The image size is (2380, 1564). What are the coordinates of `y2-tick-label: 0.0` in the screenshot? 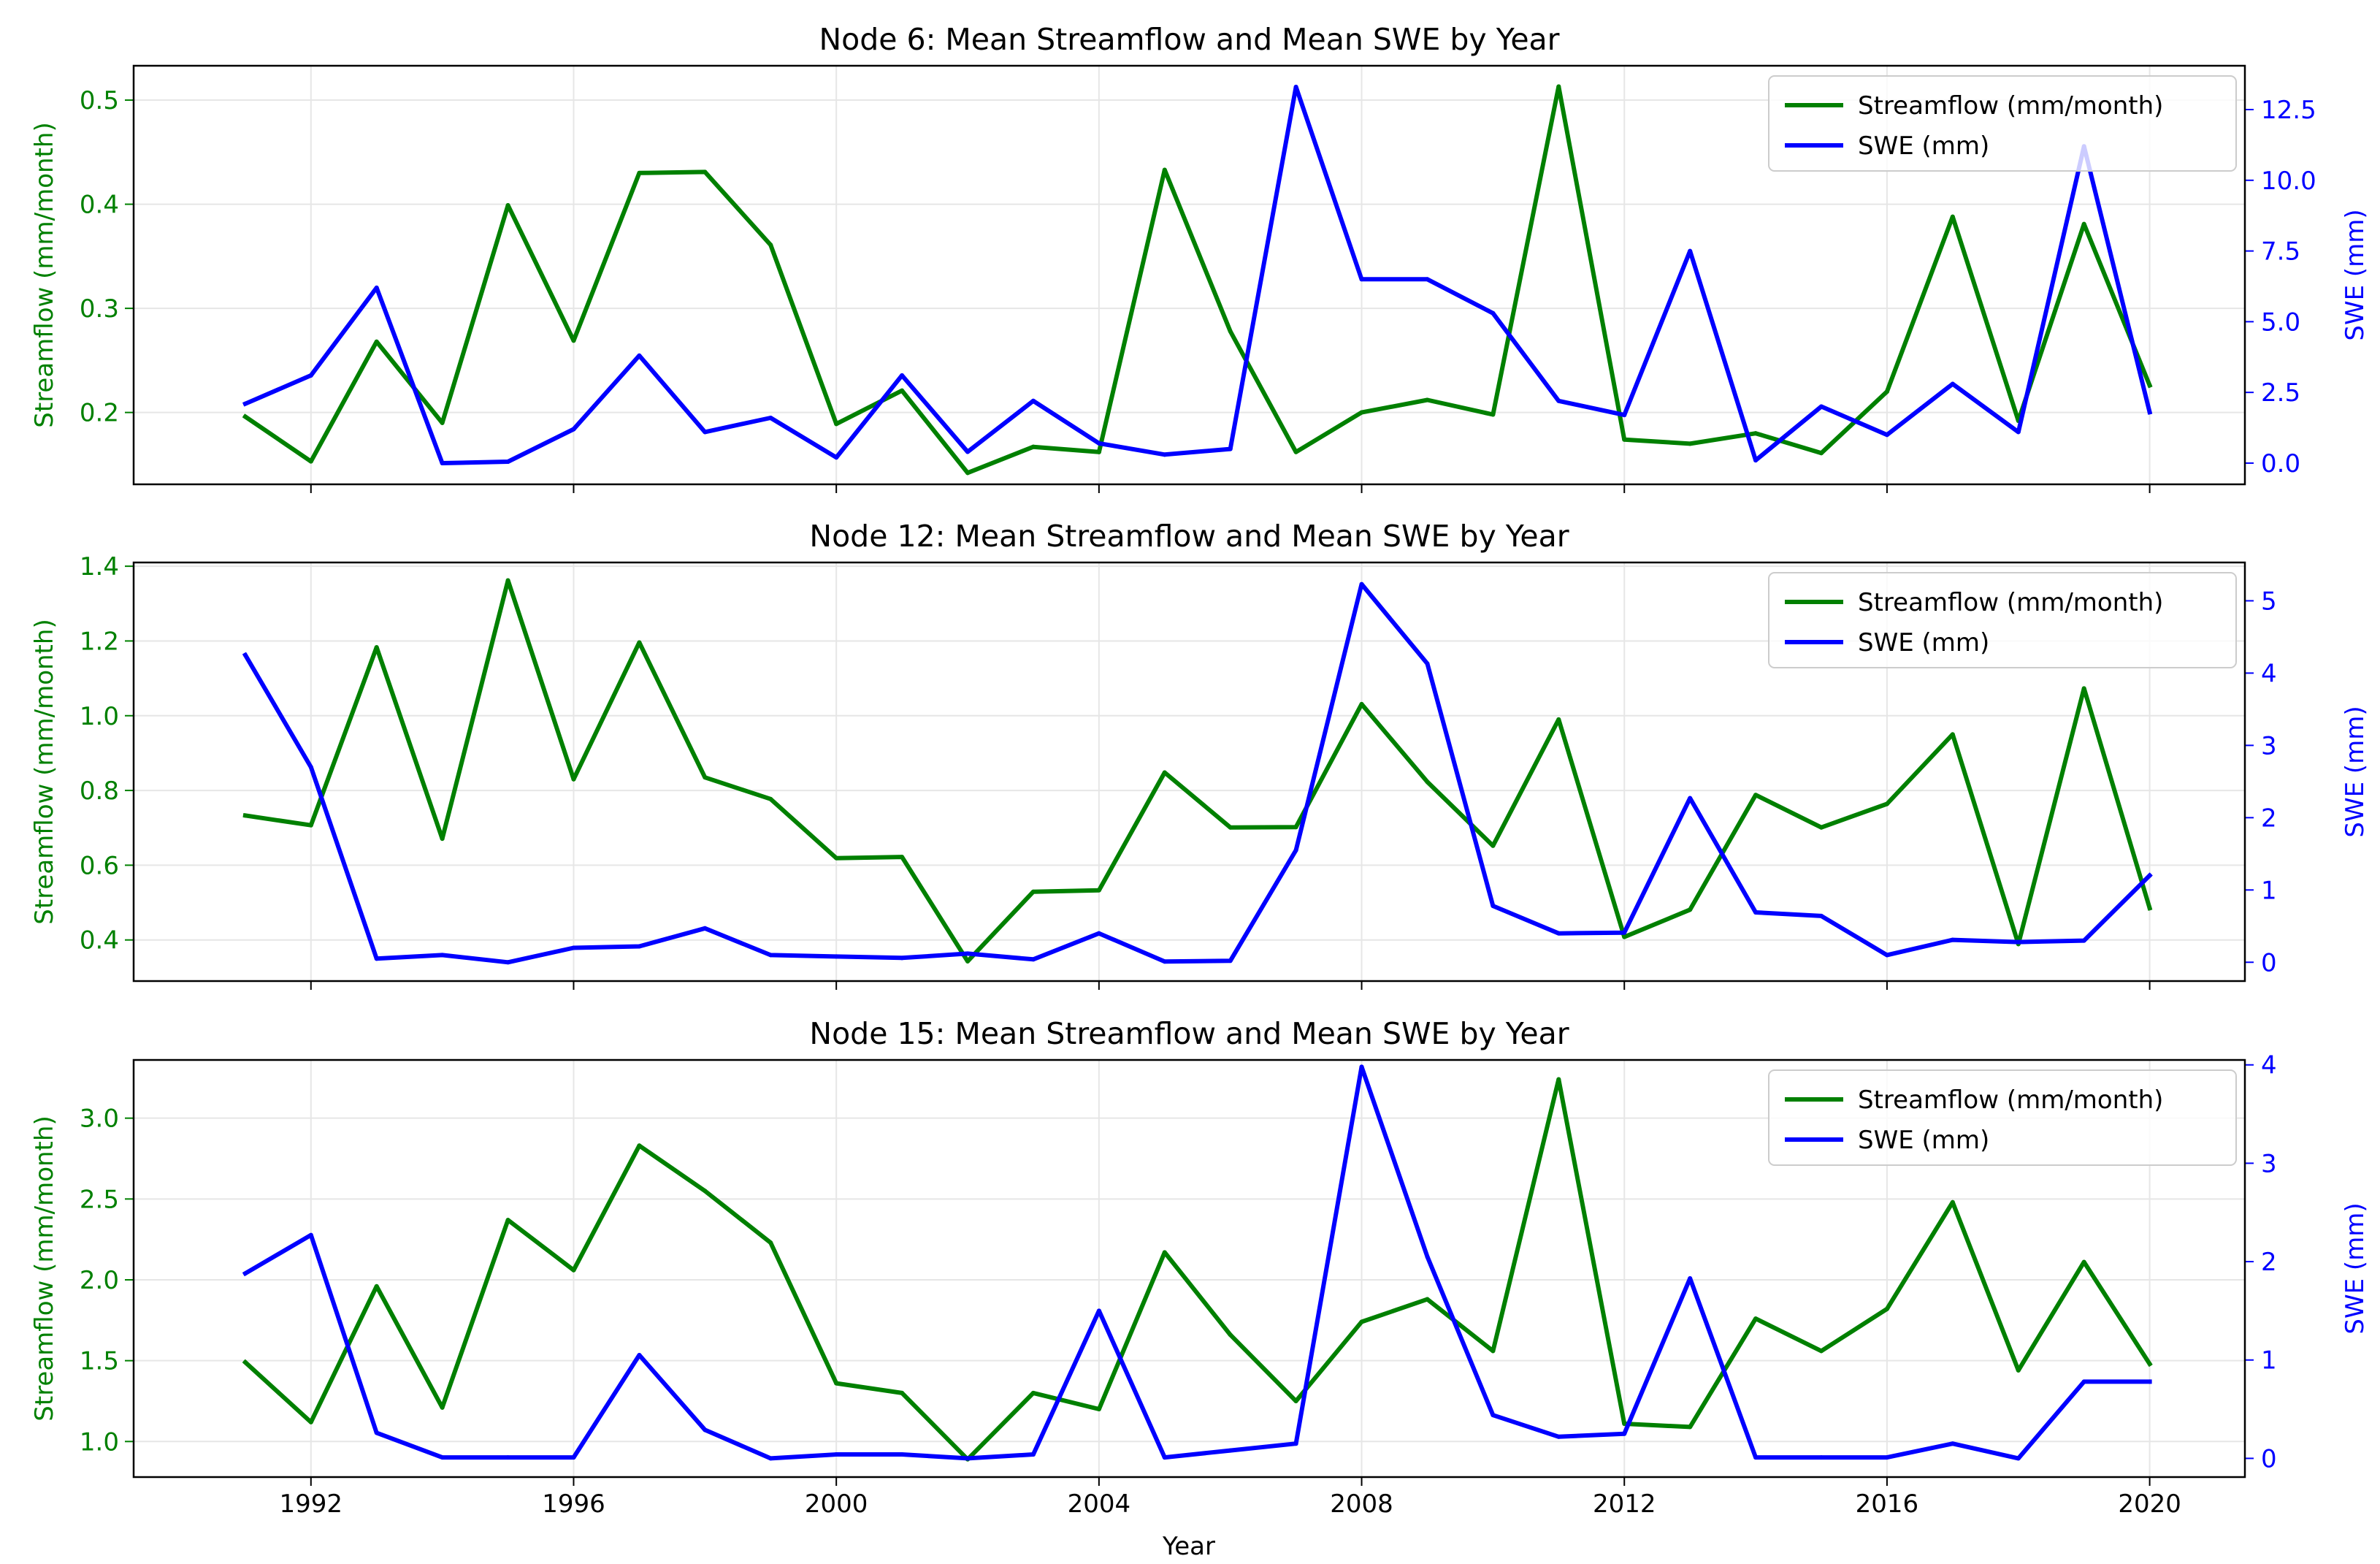 It's located at (2280, 464).